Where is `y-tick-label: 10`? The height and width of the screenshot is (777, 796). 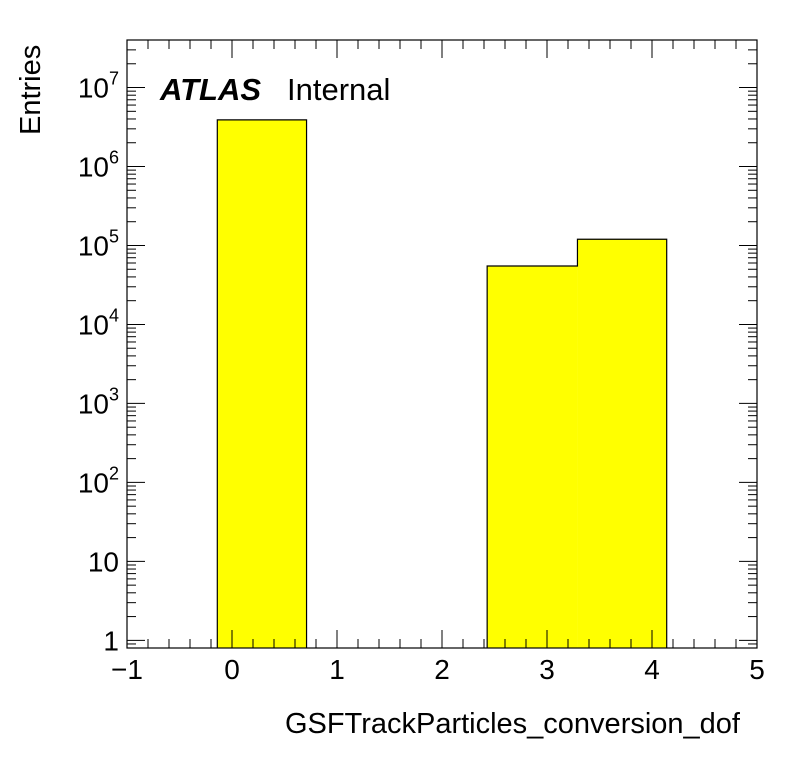 y-tick-label: 10 is located at coordinates (103, 561).